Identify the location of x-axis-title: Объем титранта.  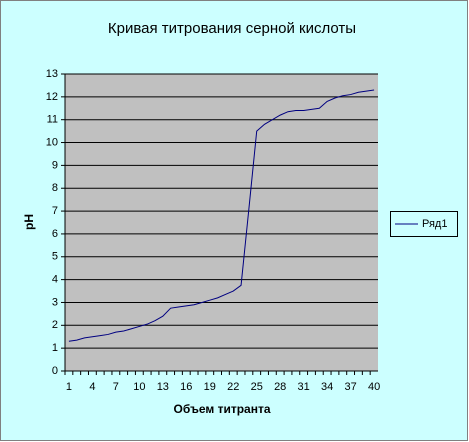
(222, 409).